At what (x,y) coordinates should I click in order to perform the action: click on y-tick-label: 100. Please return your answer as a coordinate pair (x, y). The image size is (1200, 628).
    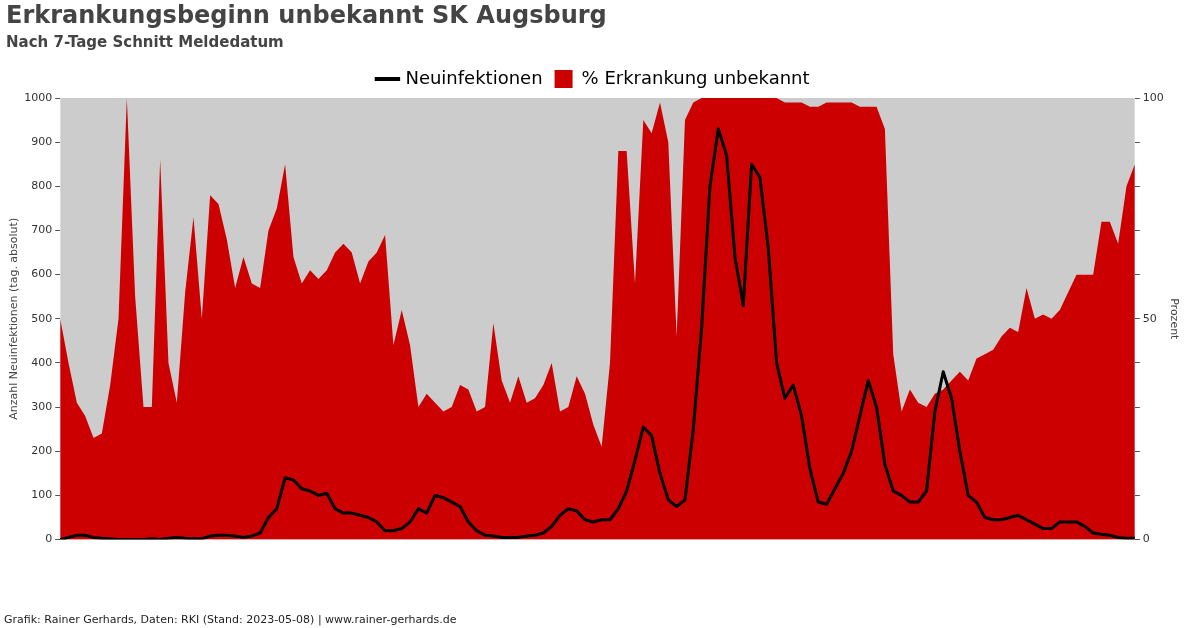
    Looking at the image, I should click on (42, 495).